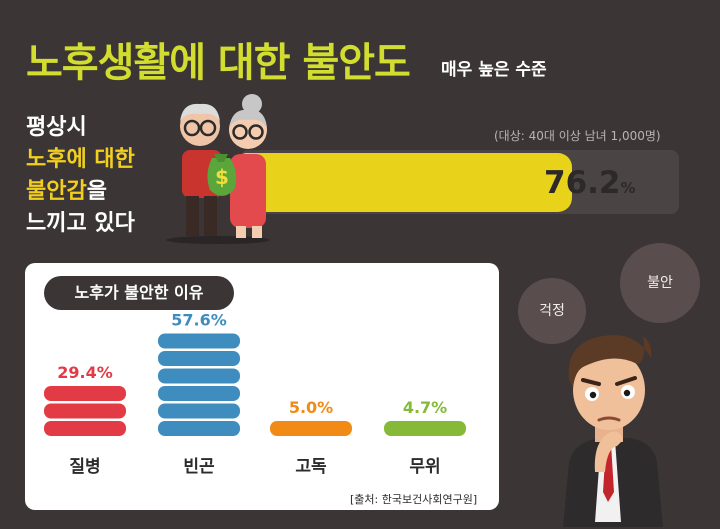 This screenshot has width=720, height=529. Describe the element at coordinates (660, 283) in the screenshot. I see `thought-bubble-anxiety: 불안` at that location.